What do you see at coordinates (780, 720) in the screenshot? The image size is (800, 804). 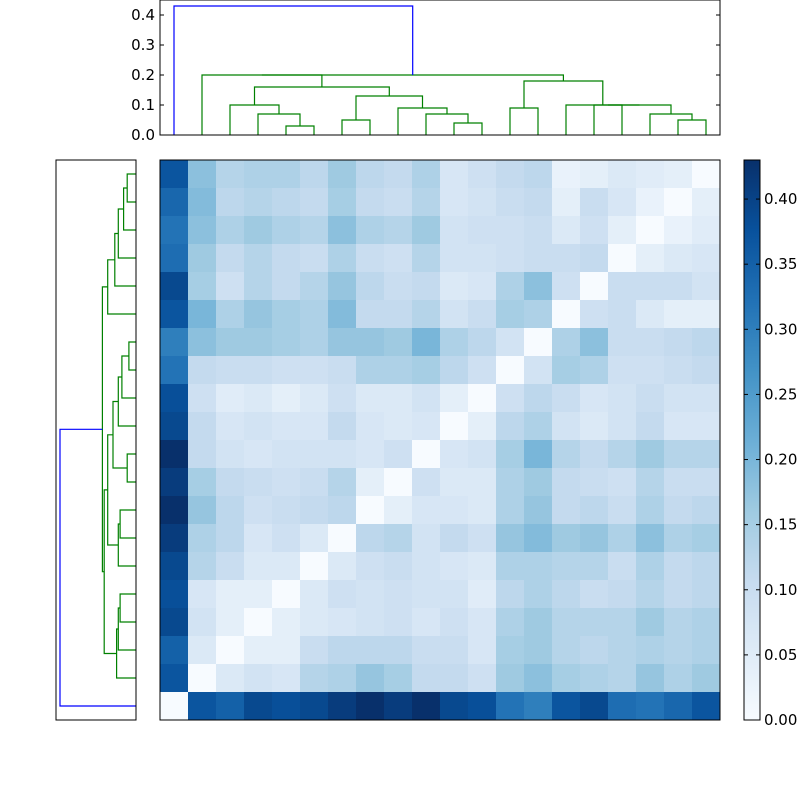 I see `colorbar-tick-label: 0.00` at bounding box center [780, 720].